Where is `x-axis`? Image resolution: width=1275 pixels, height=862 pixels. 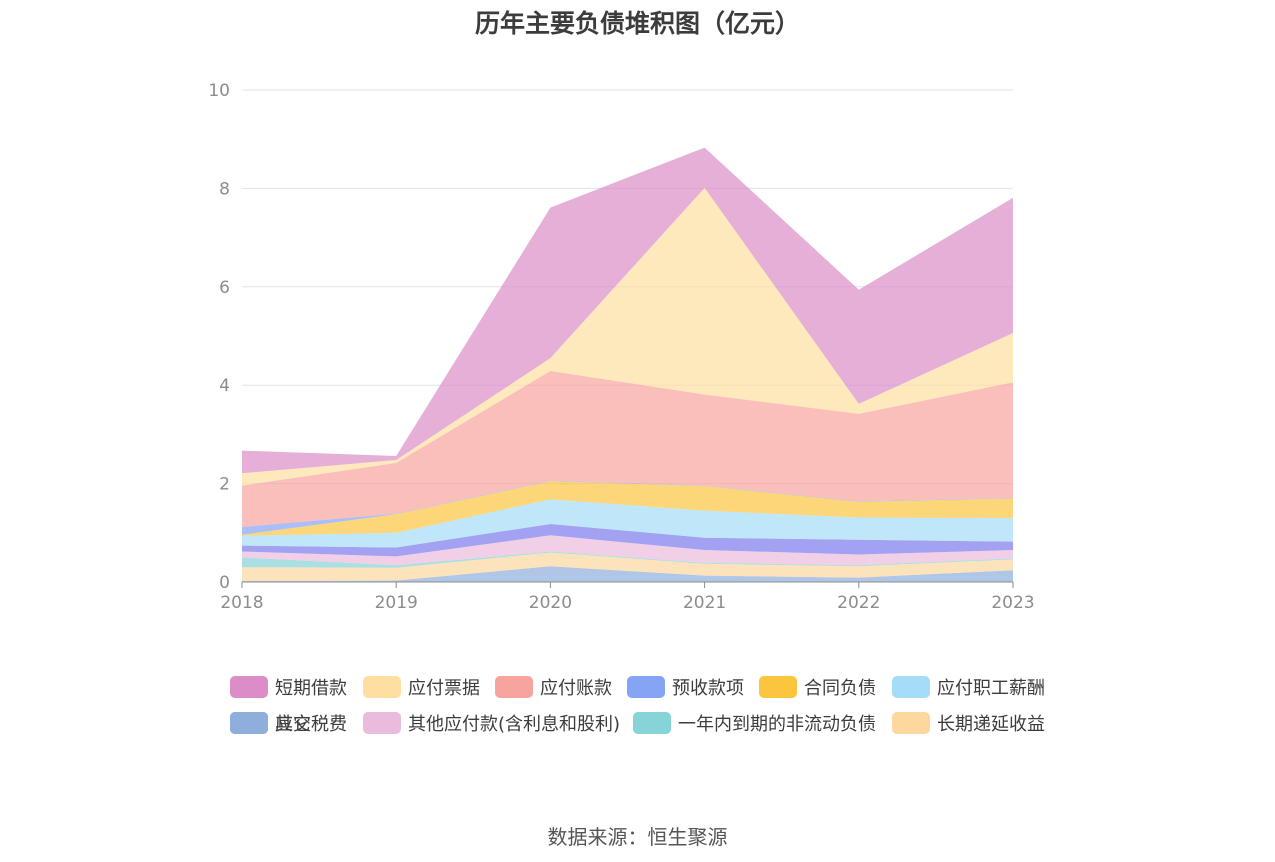 x-axis is located at coordinates (627, 584).